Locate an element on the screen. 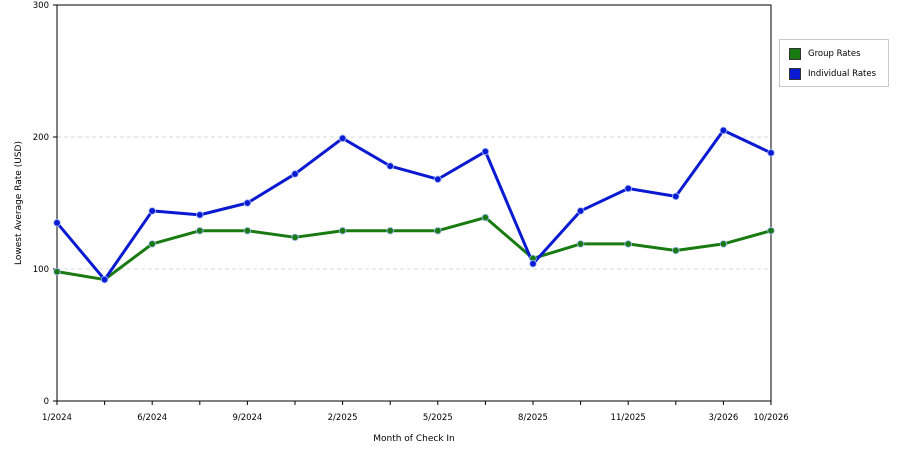 The height and width of the screenshot is (450, 900). legend-item-individual-rates: Individual Rates is located at coordinates (832, 74).